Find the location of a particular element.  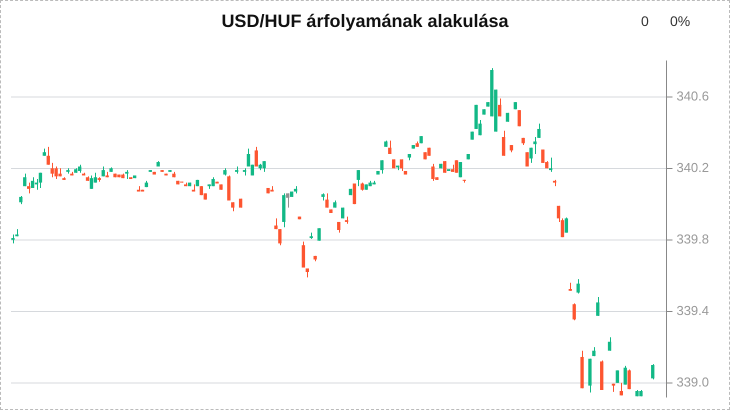

text: 0 is located at coordinates (645, 21).